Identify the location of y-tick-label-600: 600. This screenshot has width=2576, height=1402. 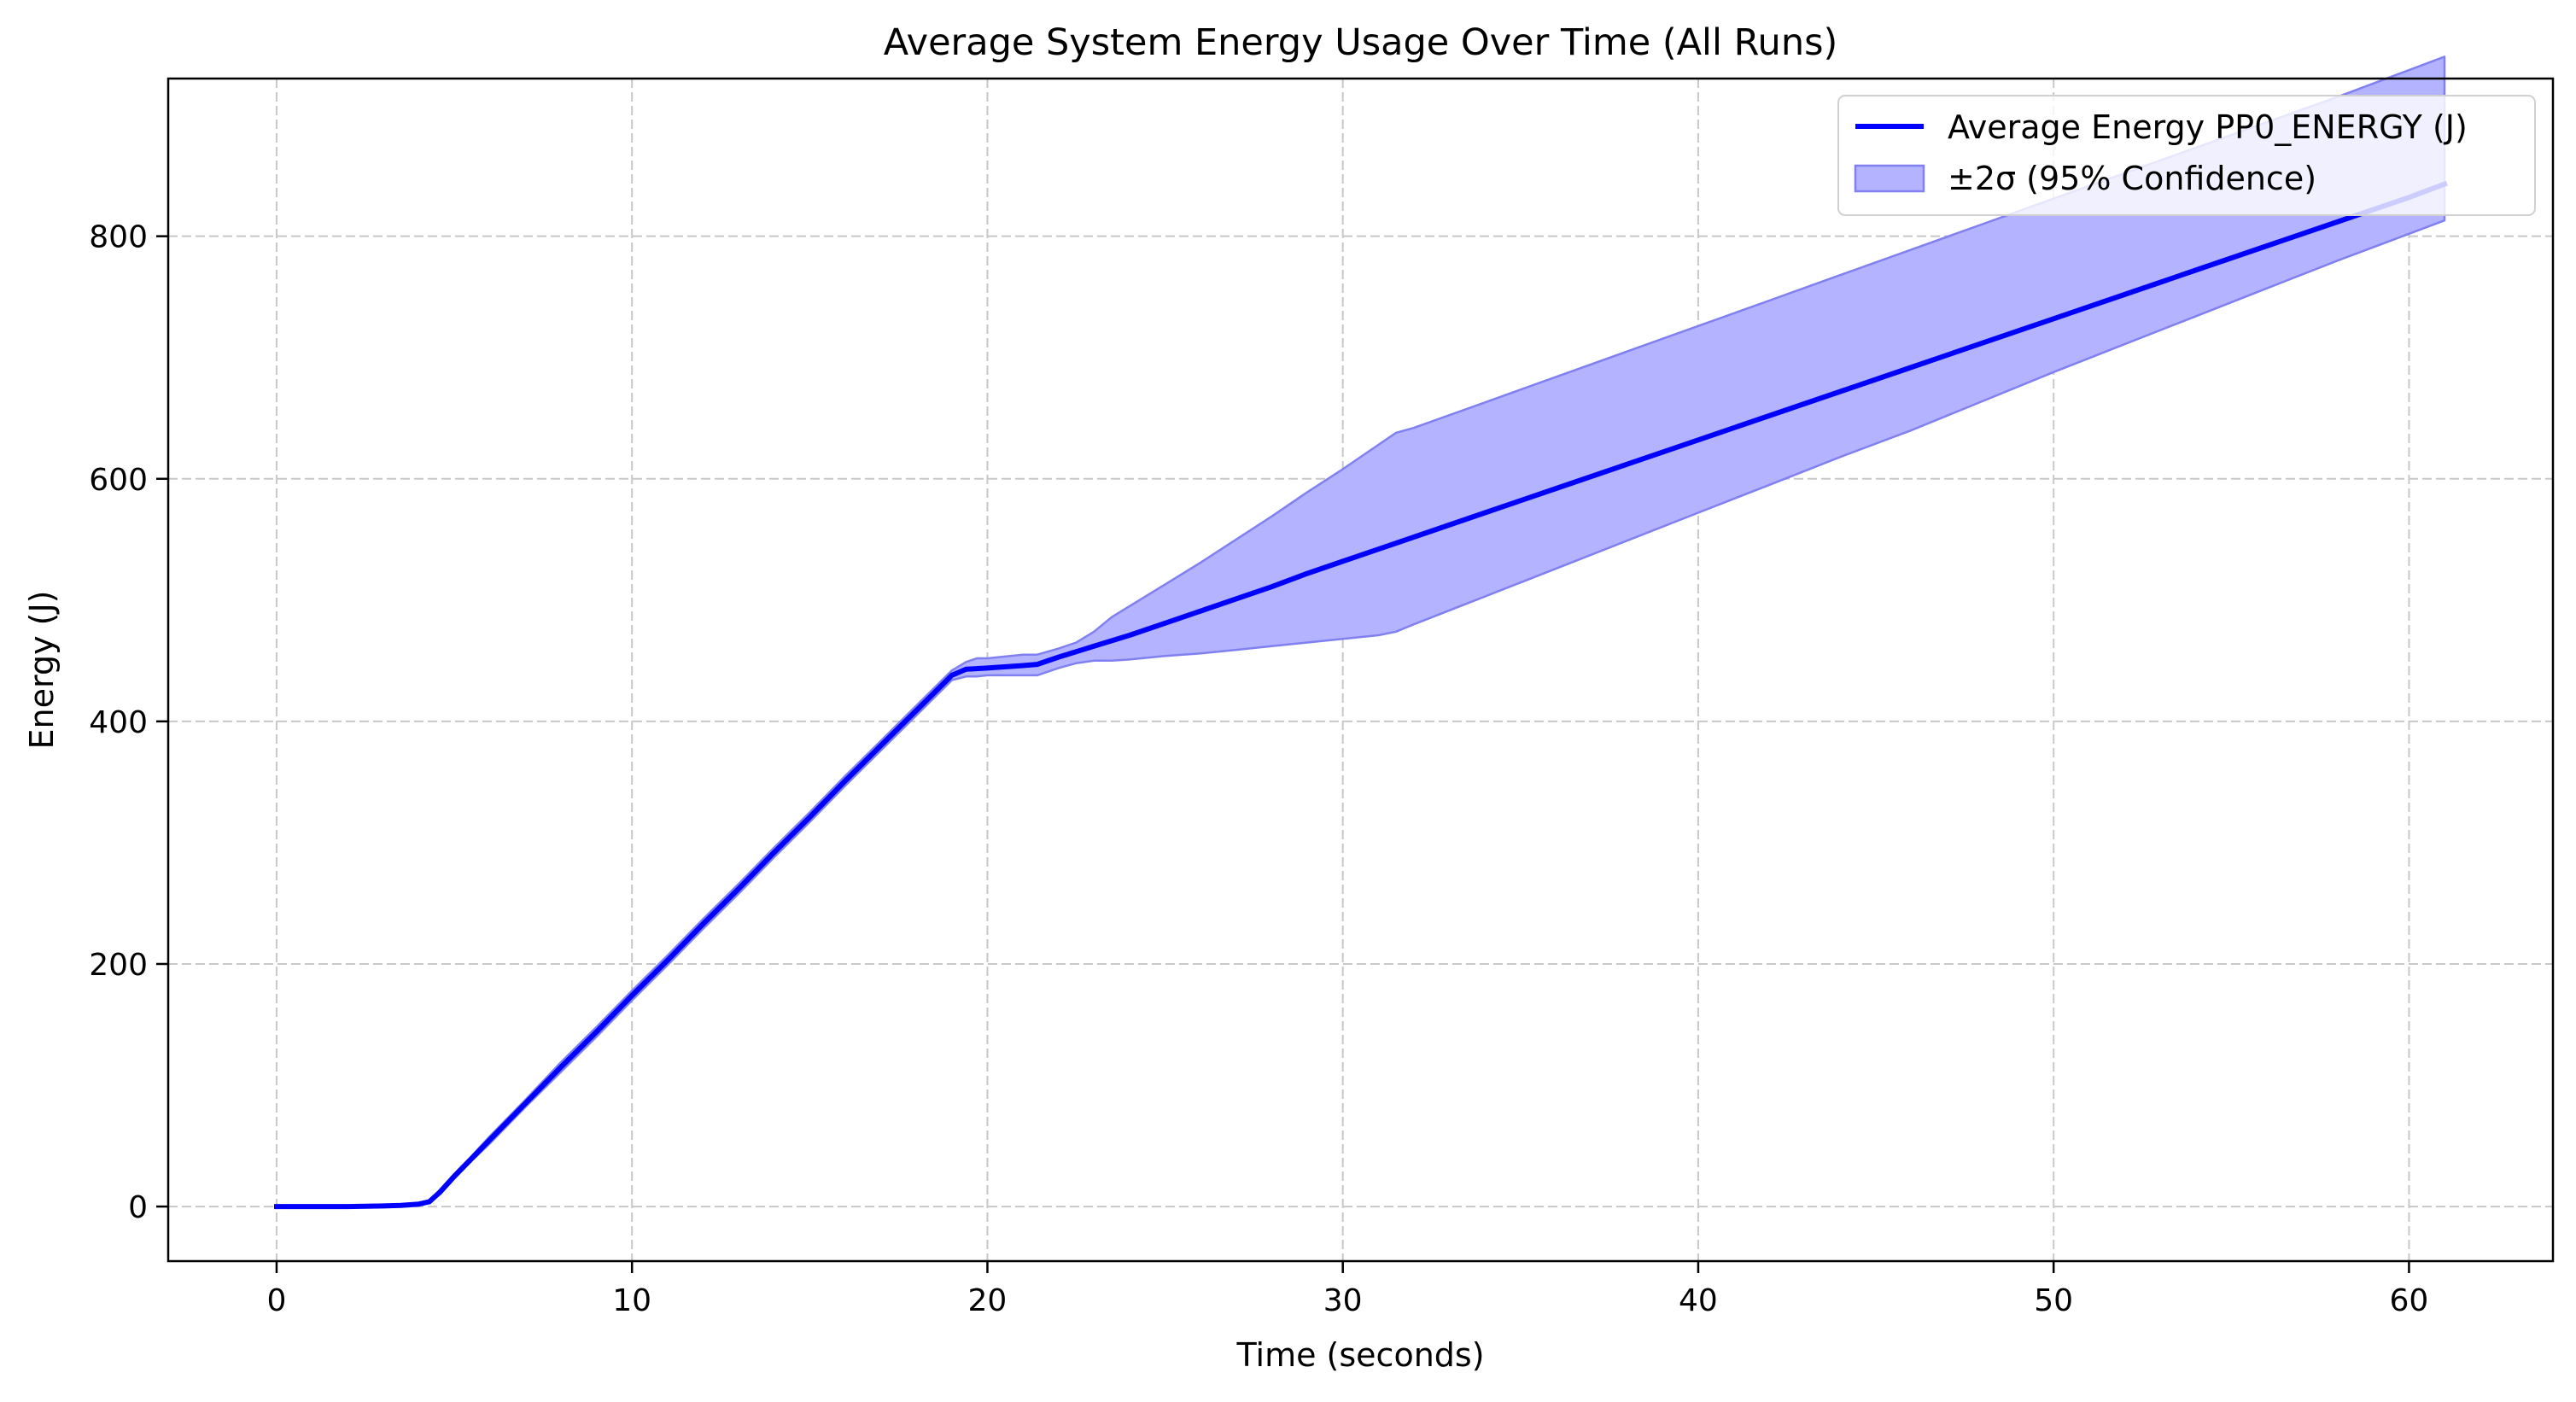
(118, 480).